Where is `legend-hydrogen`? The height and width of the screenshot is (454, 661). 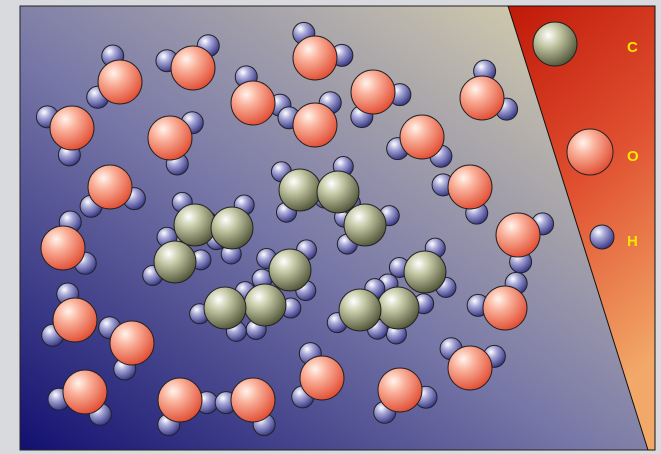
legend-hydrogen is located at coordinates (602, 237).